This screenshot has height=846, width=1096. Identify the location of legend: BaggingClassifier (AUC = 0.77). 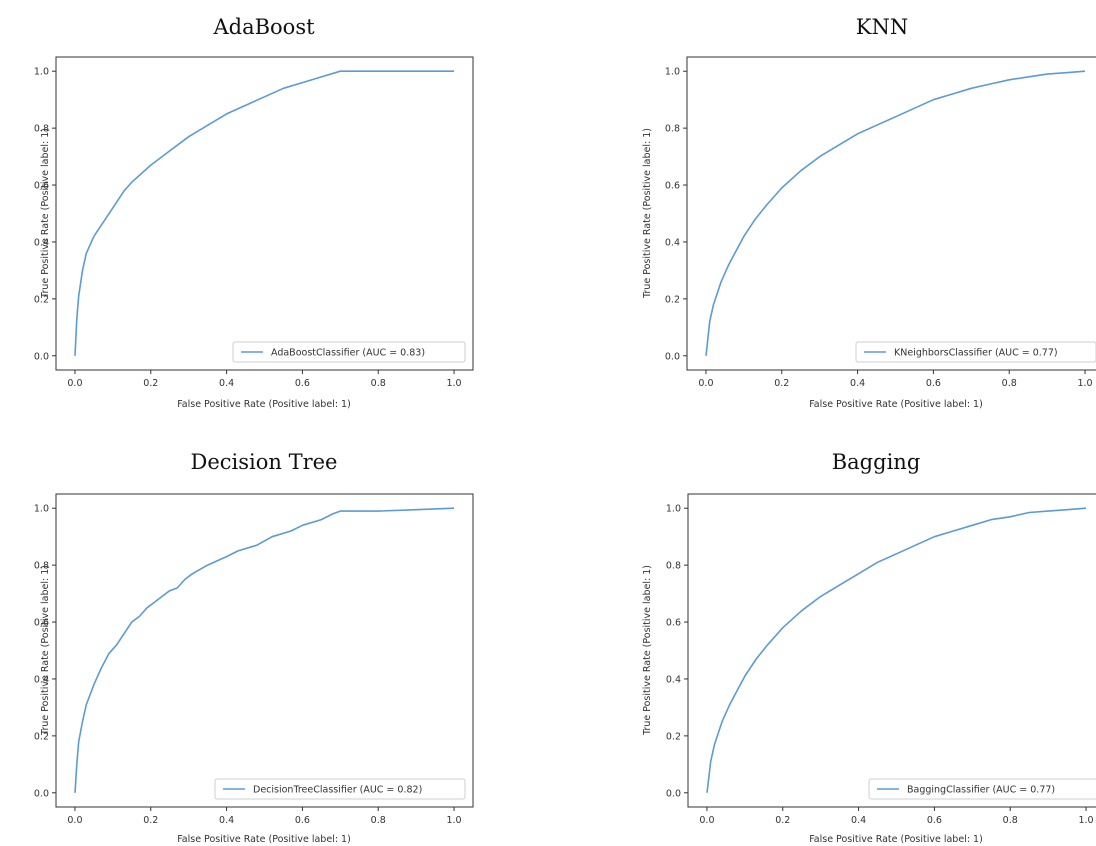
(982, 789).